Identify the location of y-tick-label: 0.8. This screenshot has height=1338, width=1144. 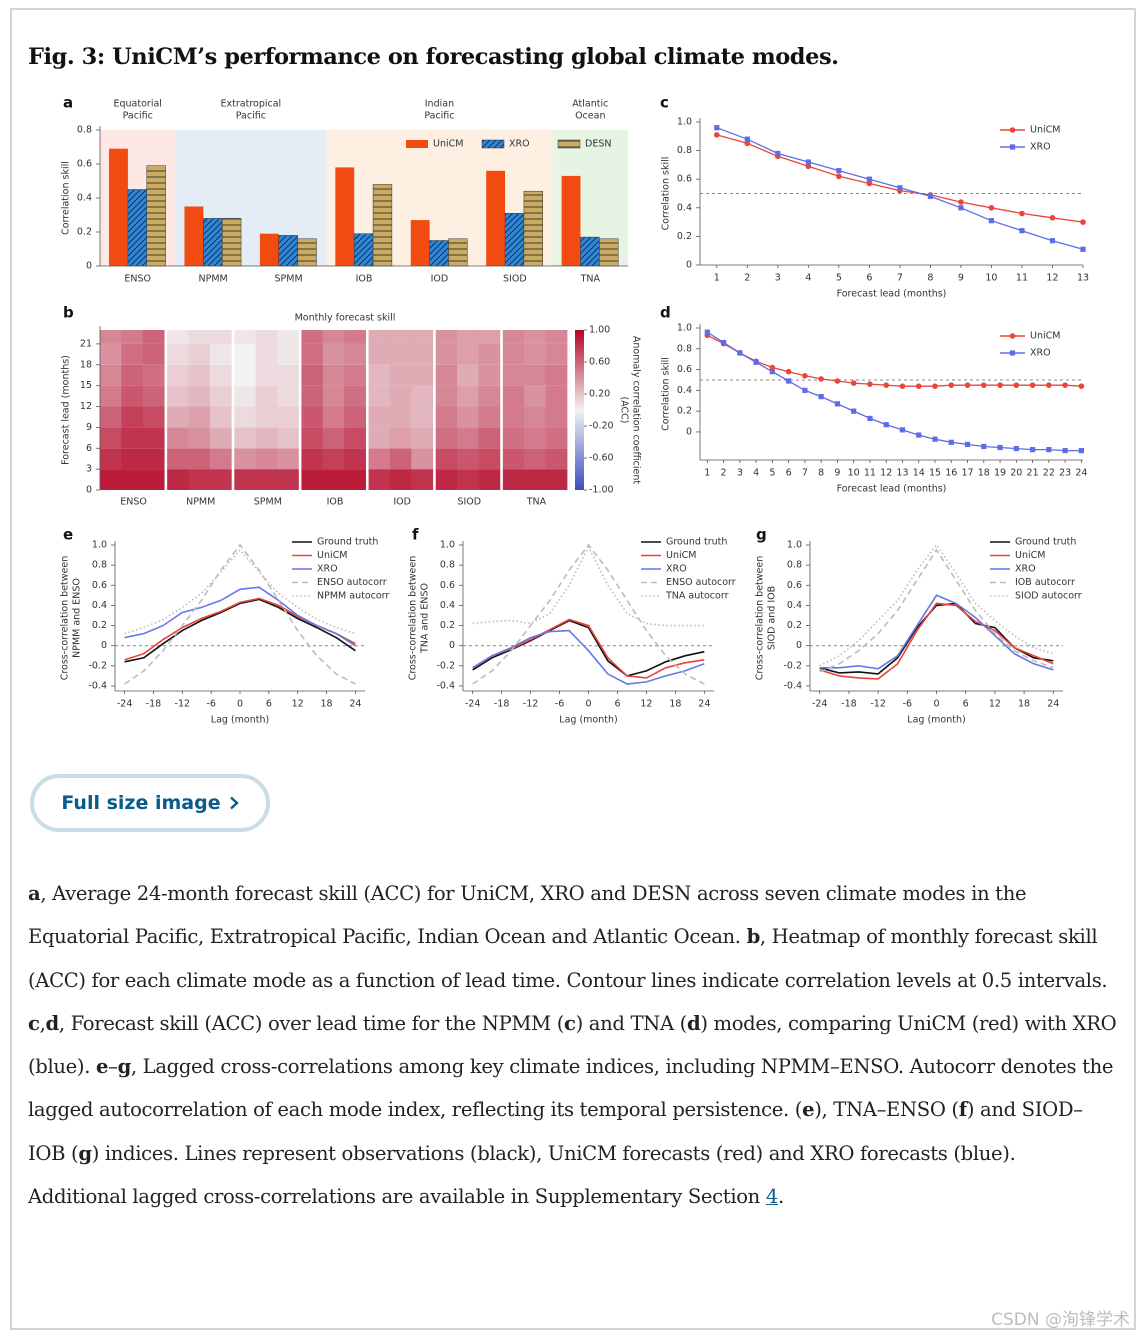
(684, 348).